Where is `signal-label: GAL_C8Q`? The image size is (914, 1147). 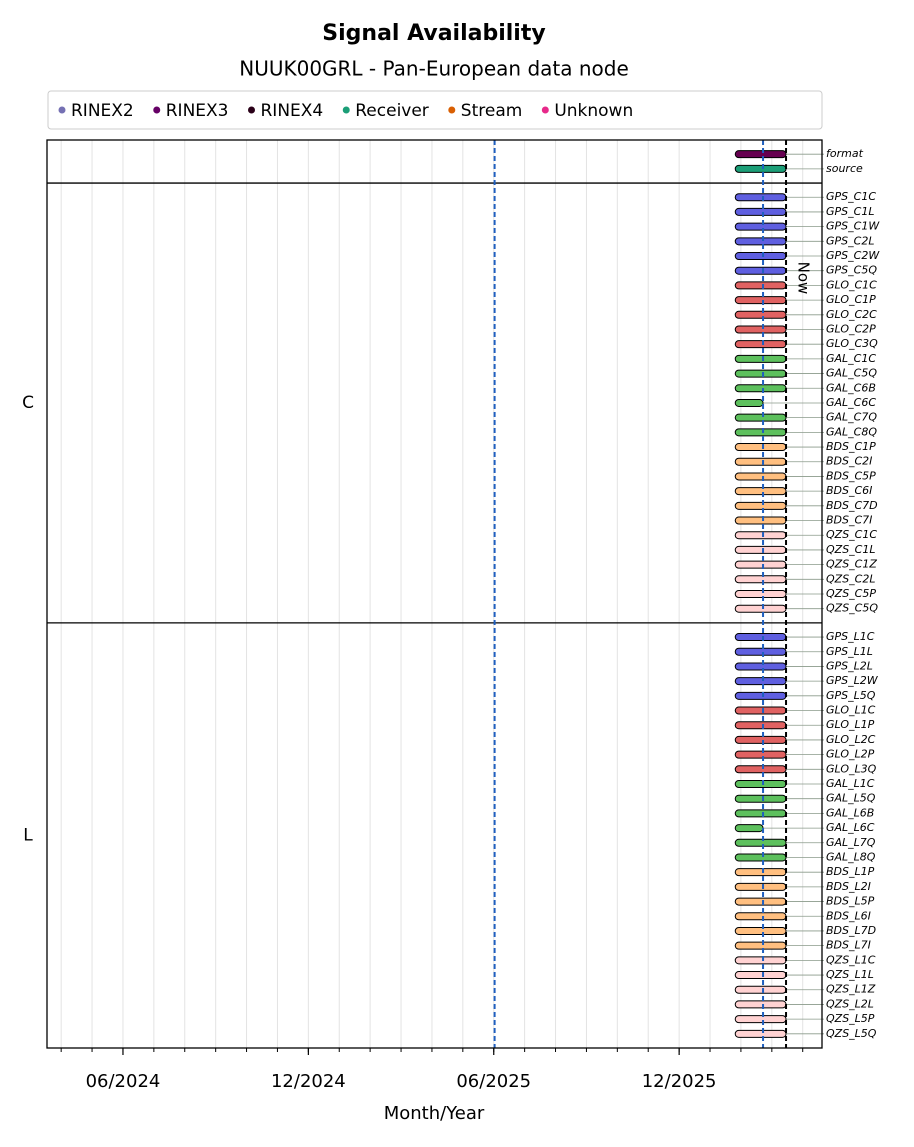 signal-label: GAL_C8Q is located at coordinates (851, 431).